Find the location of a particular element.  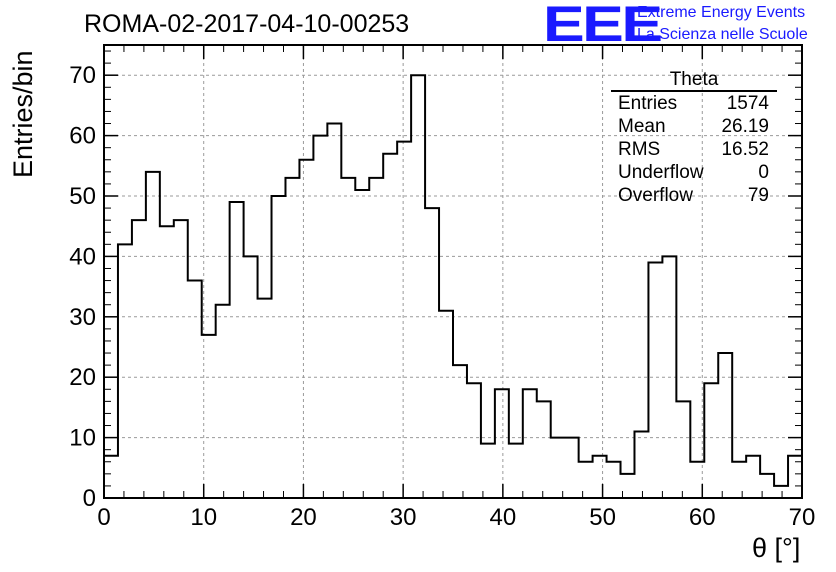

y-tick-label: 70 is located at coordinates (82, 75).